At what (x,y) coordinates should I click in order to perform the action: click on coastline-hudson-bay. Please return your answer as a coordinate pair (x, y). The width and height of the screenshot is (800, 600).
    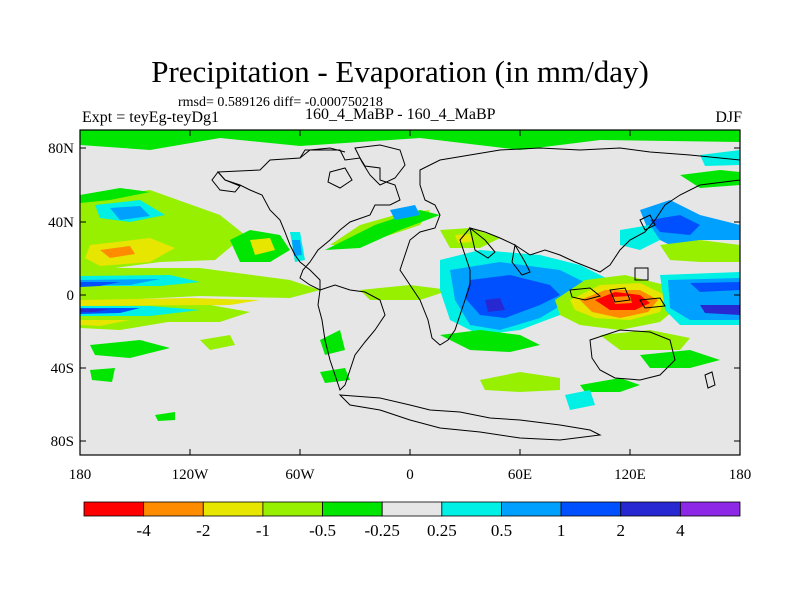
    Looking at the image, I should click on (340, 178).